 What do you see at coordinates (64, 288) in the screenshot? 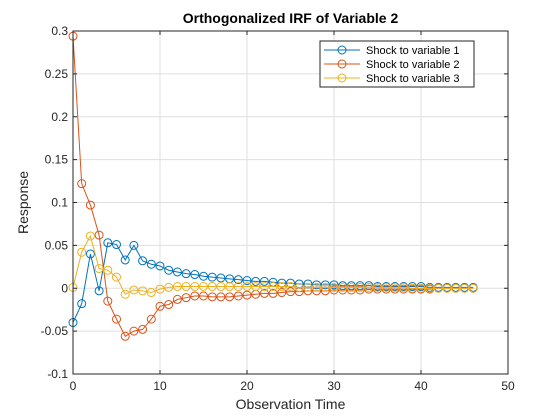
I see `y-tick-label: 0` at bounding box center [64, 288].